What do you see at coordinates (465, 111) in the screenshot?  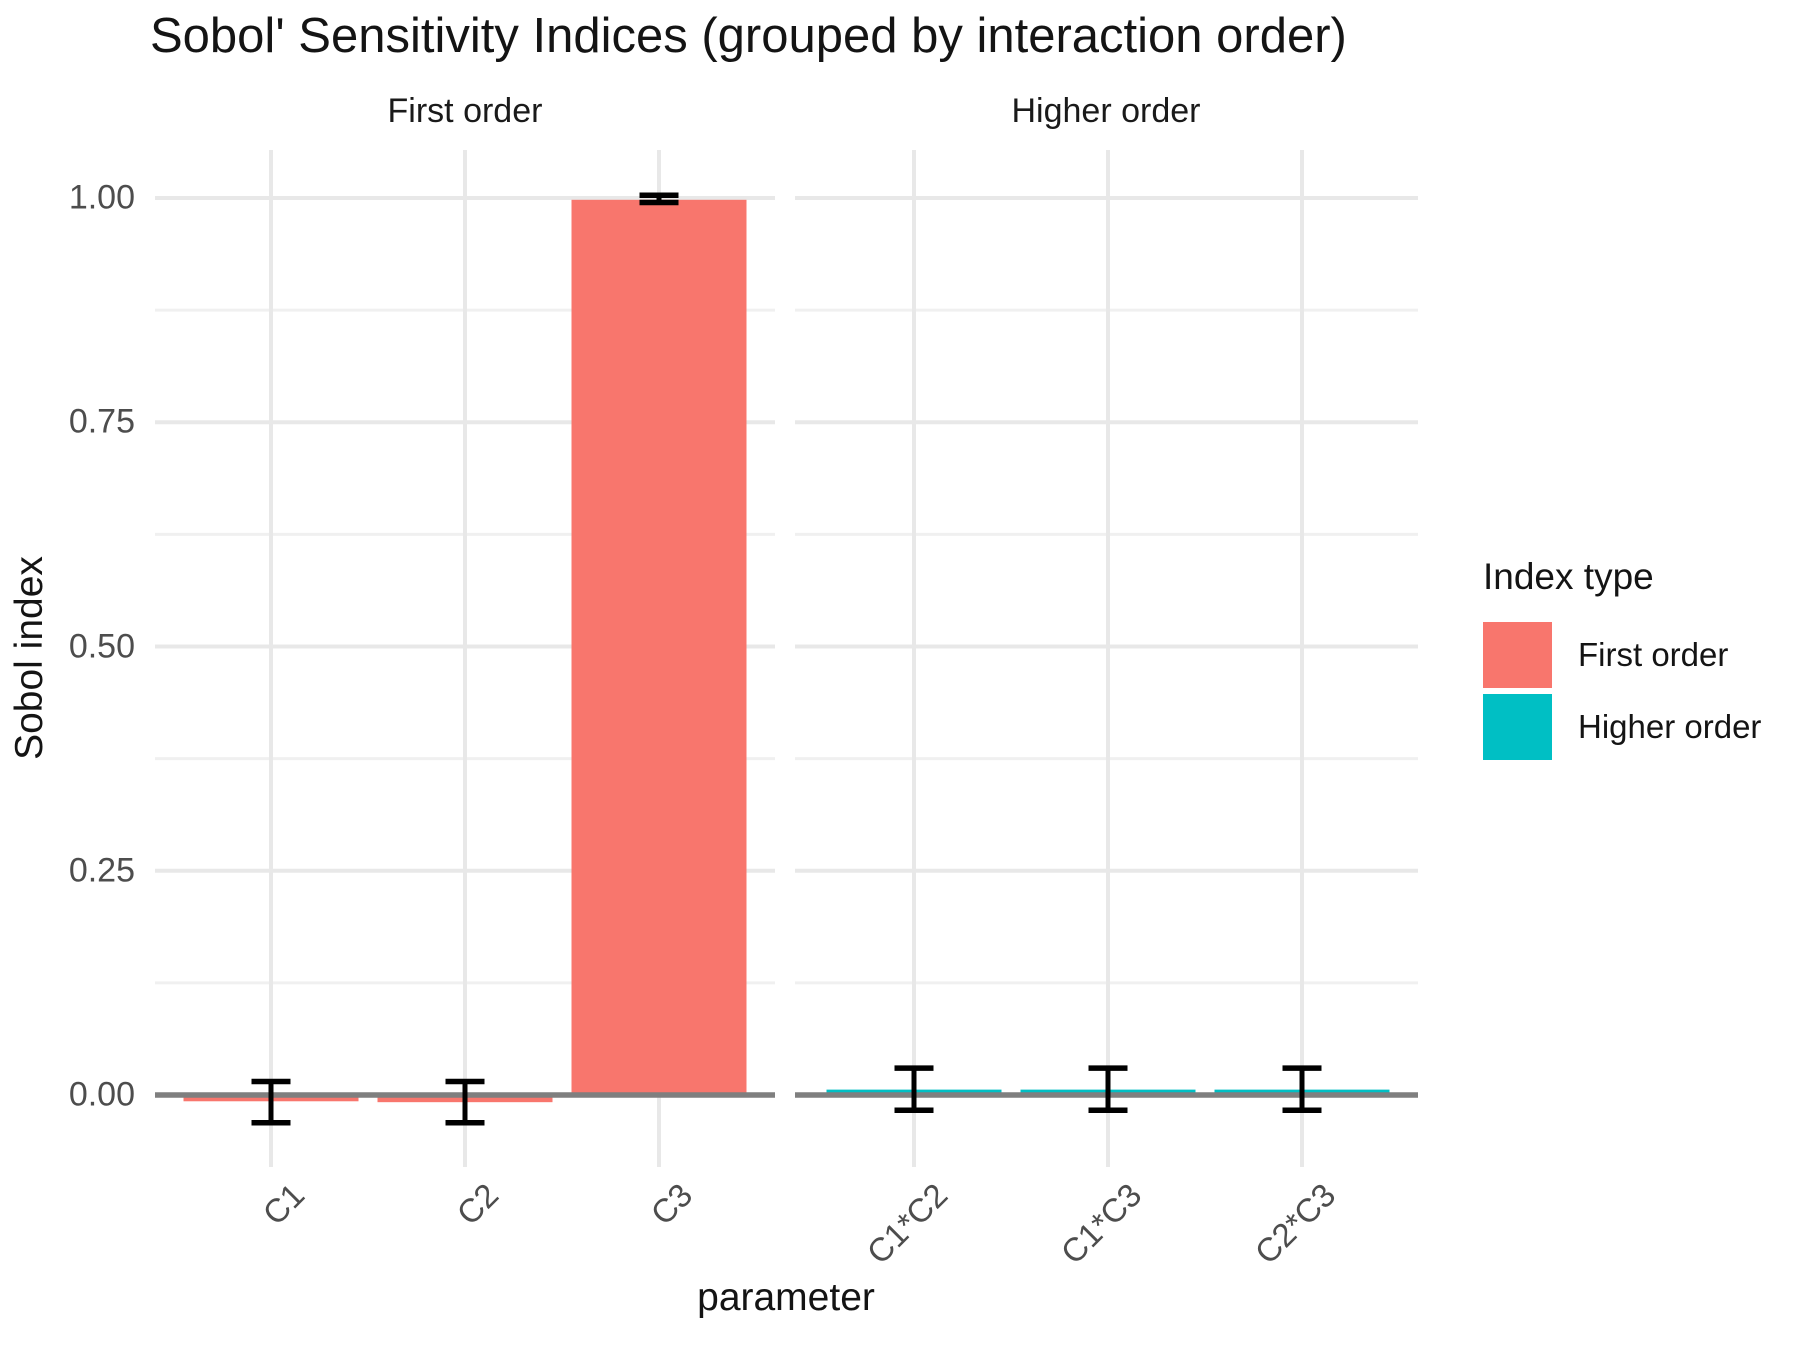 I see `facet-label-first-order: First order` at bounding box center [465, 111].